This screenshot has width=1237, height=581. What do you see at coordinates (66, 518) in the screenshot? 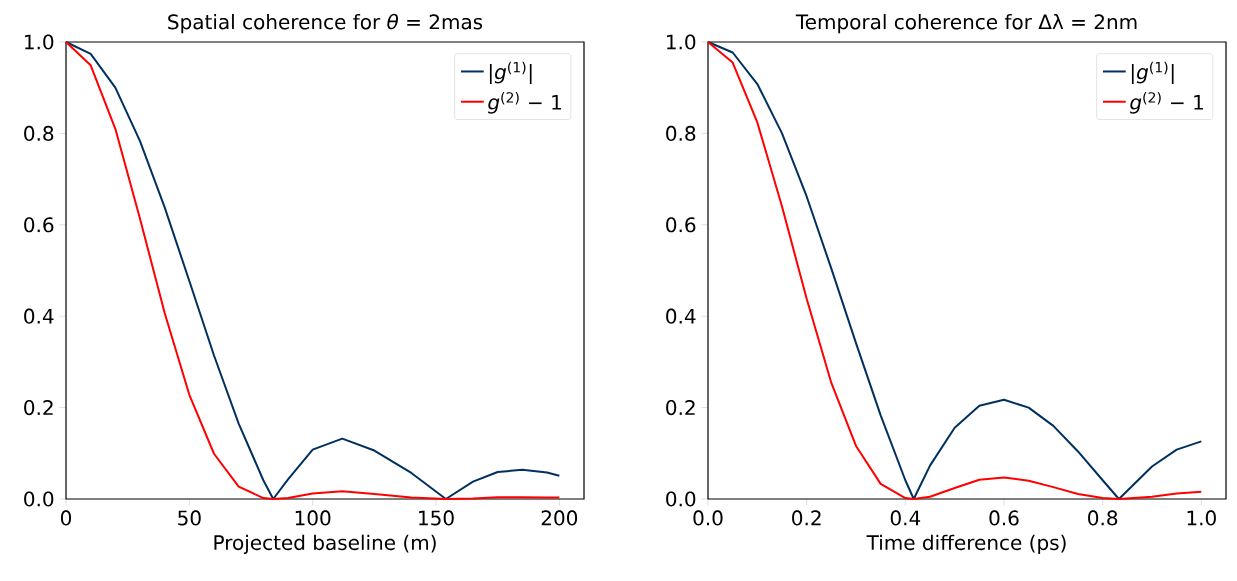
I see `x-tick-label: 0` at bounding box center [66, 518].